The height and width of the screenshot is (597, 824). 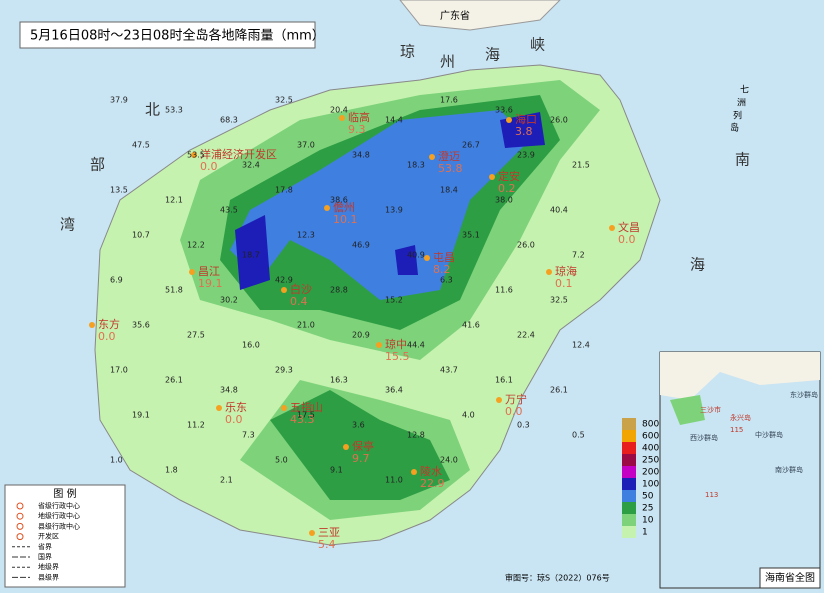 What do you see at coordinates (361, 335) in the screenshot?
I see `station-value: 20.9` at bounding box center [361, 335].